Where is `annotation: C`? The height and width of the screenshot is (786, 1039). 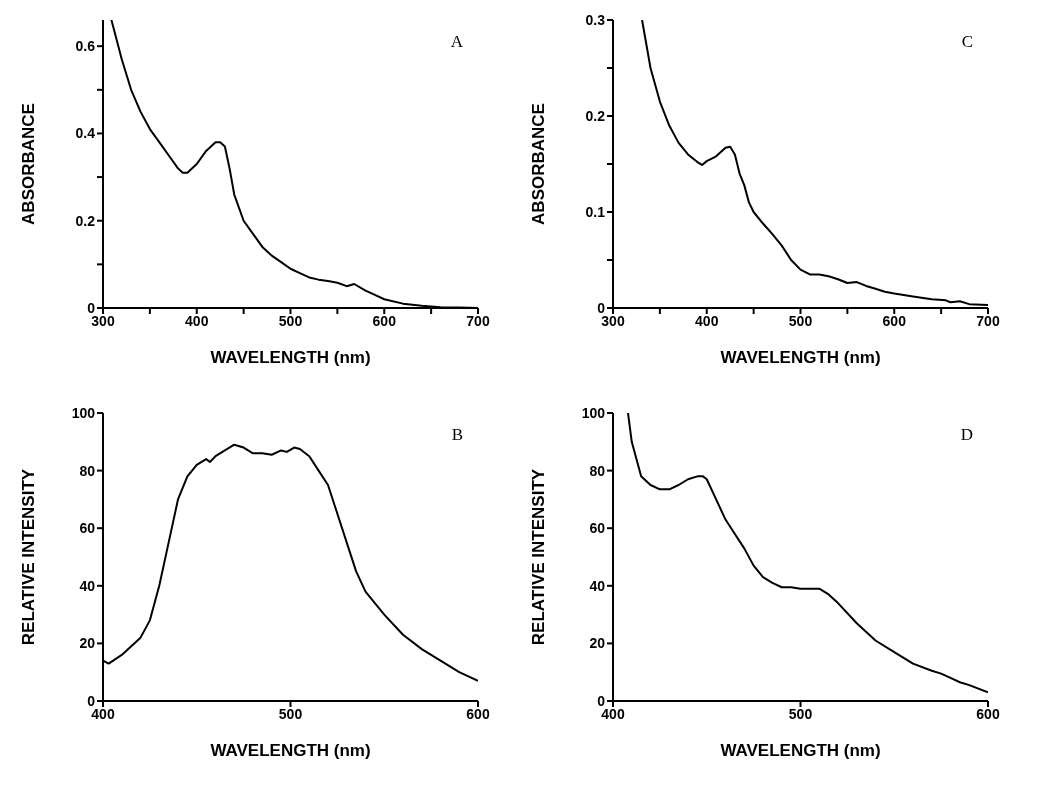 annotation: C is located at coordinates (967, 42).